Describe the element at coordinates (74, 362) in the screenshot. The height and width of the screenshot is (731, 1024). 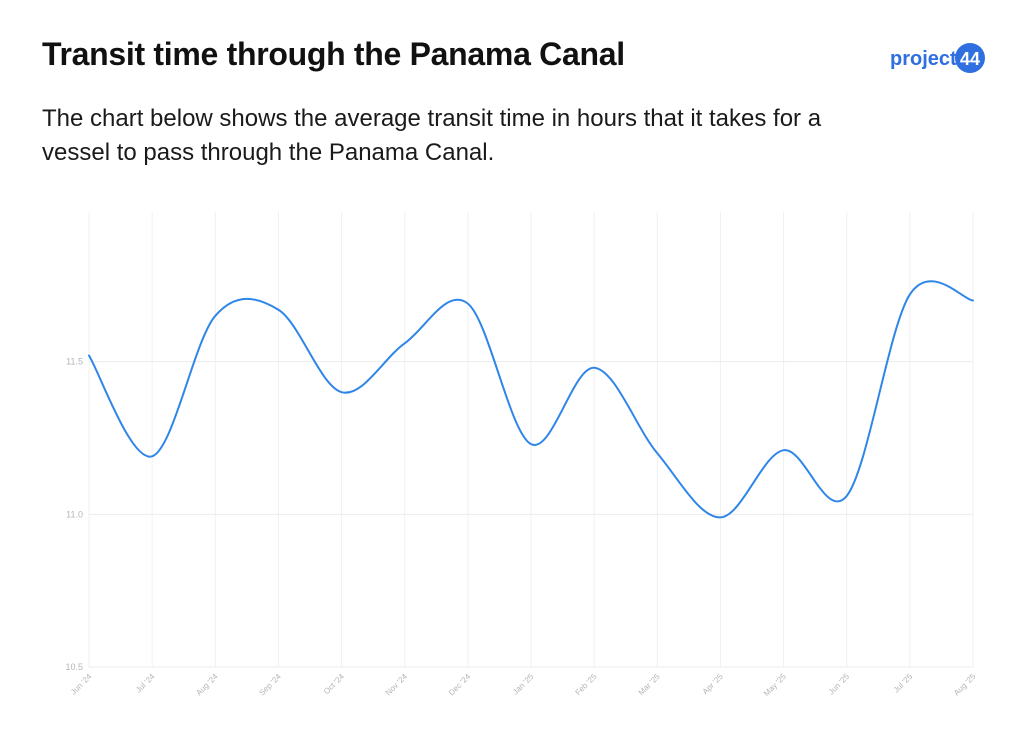
I see `y-tick-label: 11.5` at that location.